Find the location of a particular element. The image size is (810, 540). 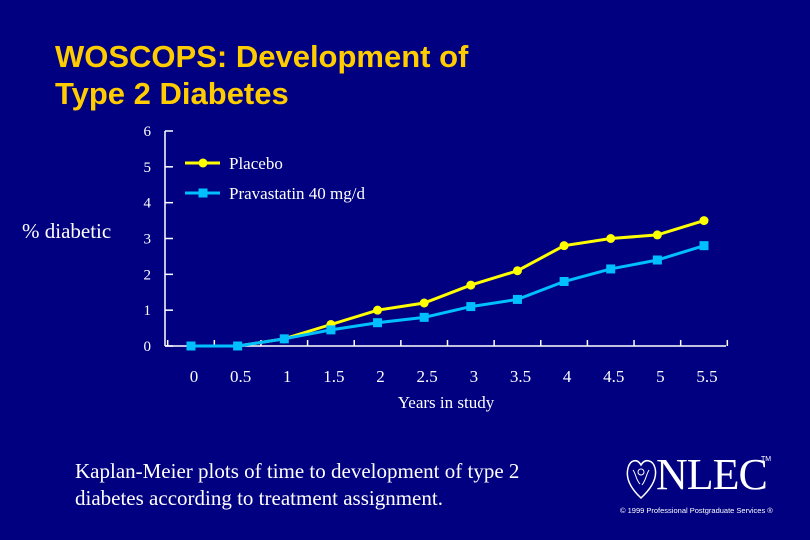

x-tick-label-5: 5 is located at coordinates (660, 376).